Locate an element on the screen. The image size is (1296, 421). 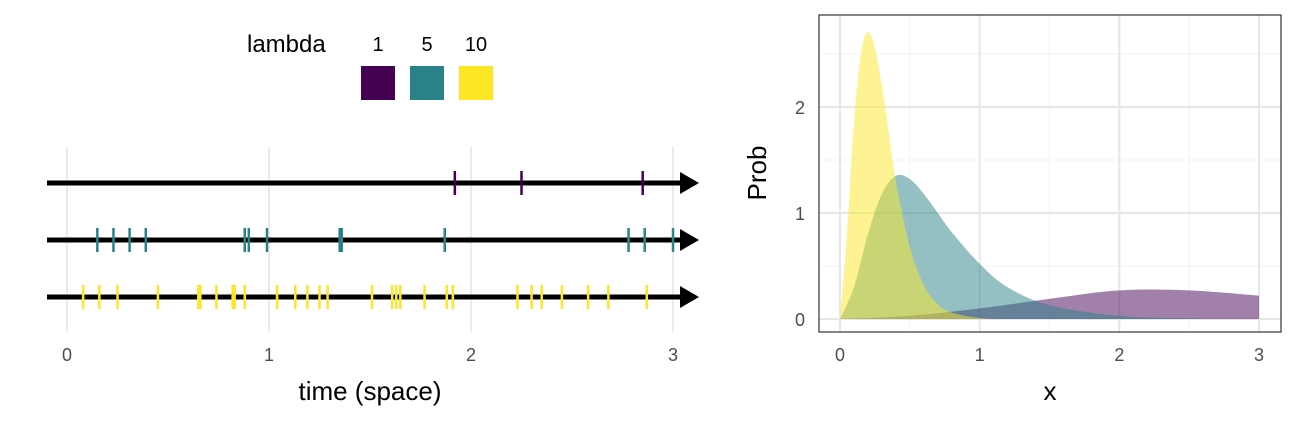
right-x-tick-label: 2 is located at coordinates (1119, 355).